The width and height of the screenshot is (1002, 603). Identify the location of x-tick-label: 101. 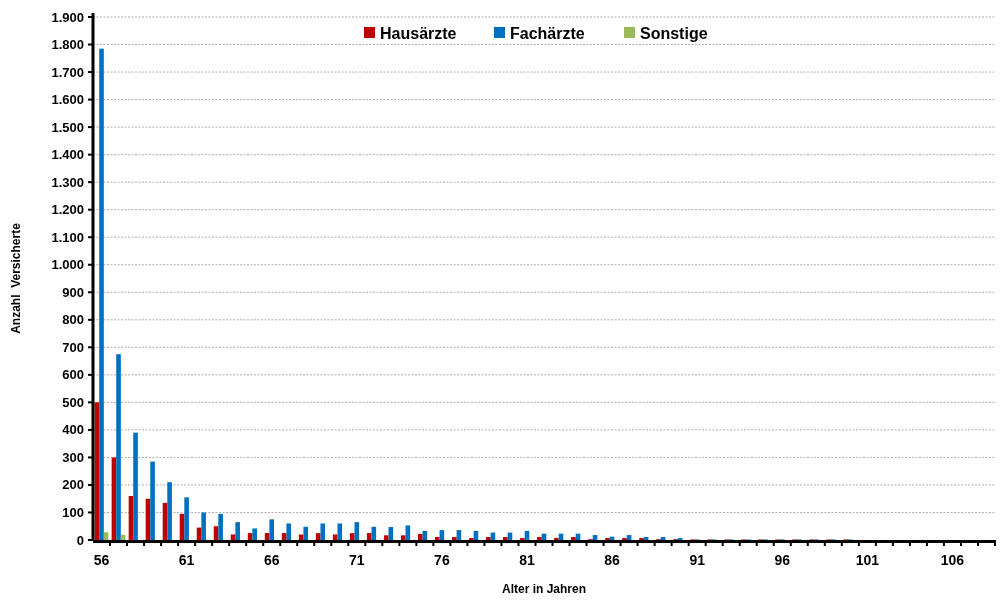
(867, 560).